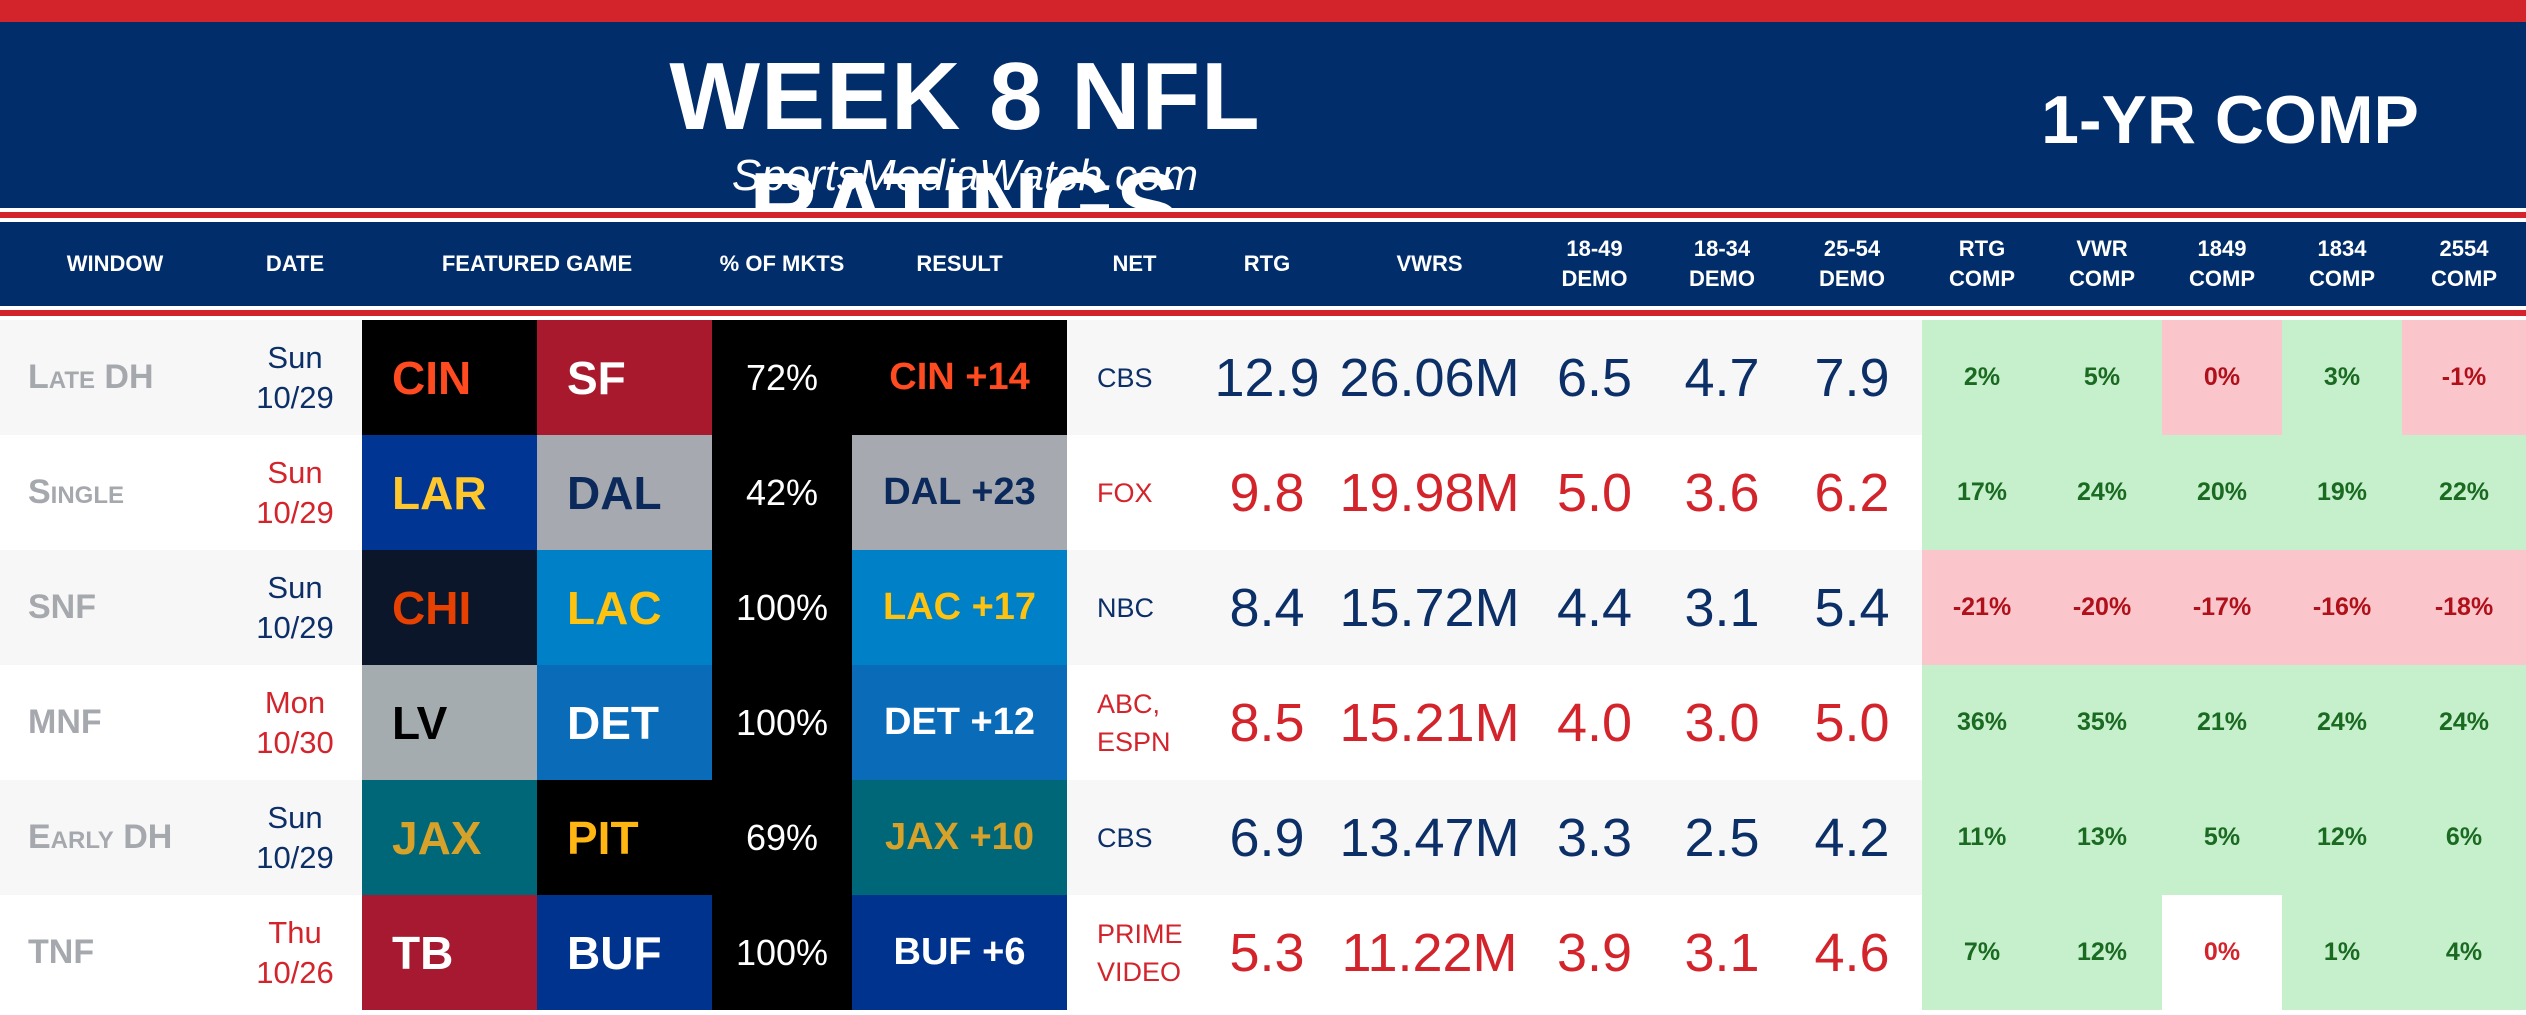 The width and height of the screenshot is (2526, 1015). What do you see at coordinates (1982, 377) in the screenshot?
I see `rtg-comp-value: 2%` at bounding box center [1982, 377].